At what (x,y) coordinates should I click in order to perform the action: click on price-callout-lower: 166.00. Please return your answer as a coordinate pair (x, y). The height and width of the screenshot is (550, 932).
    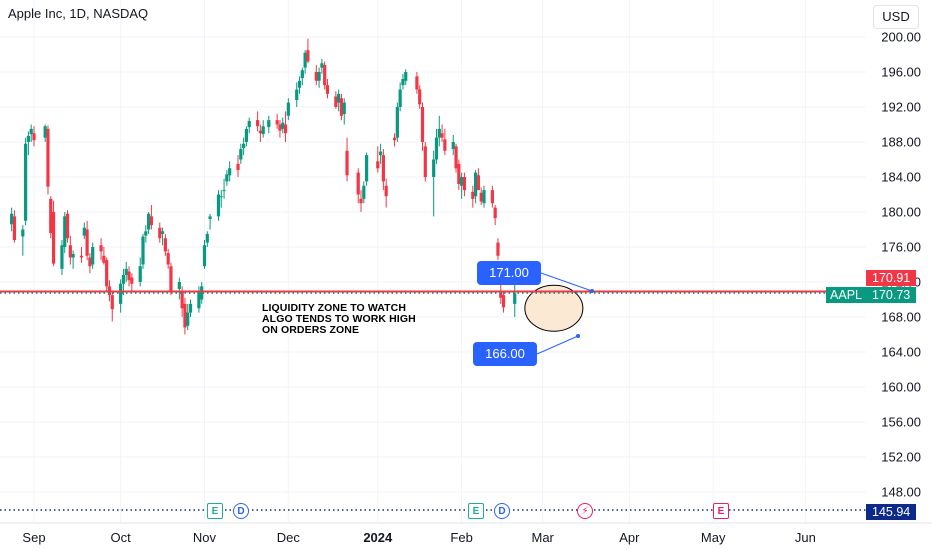
    Looking at the image, I should click on (505, 354).